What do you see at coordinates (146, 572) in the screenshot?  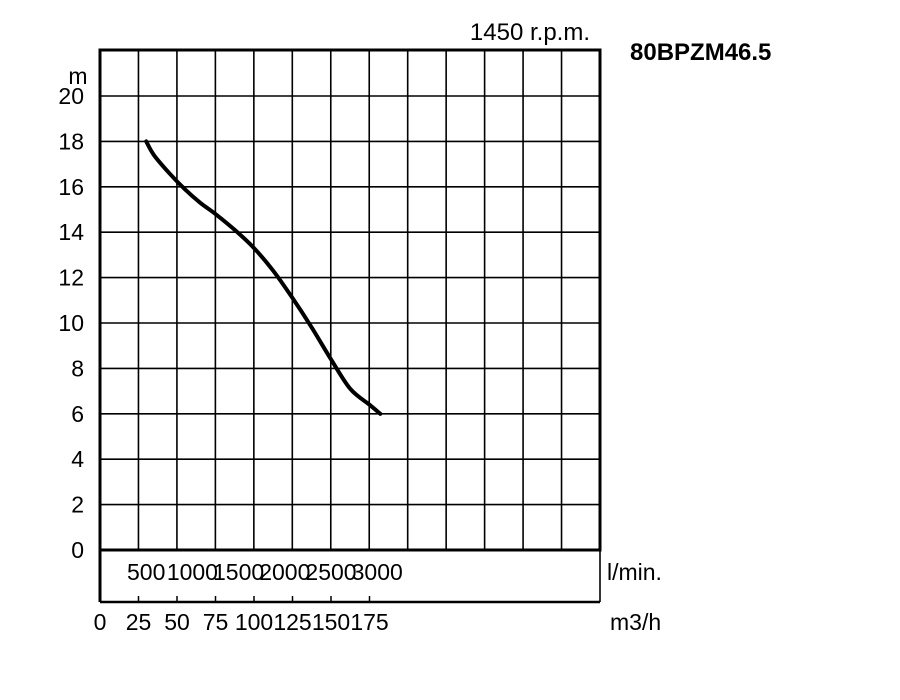 I see `x-top-tick-label: 500` at bounding box center [146, 572].